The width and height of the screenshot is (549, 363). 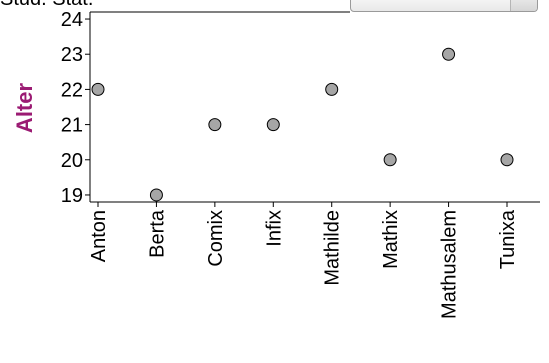 I want to click on y-axis-label: Alter, so click(x=24, y=108).